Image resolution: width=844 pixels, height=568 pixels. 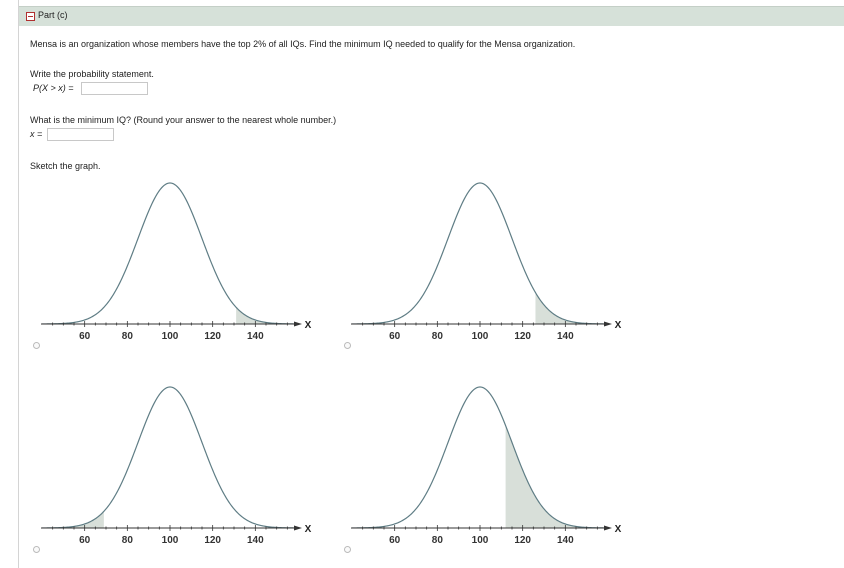 I want to click on left-border, so click(x=18, y=284).